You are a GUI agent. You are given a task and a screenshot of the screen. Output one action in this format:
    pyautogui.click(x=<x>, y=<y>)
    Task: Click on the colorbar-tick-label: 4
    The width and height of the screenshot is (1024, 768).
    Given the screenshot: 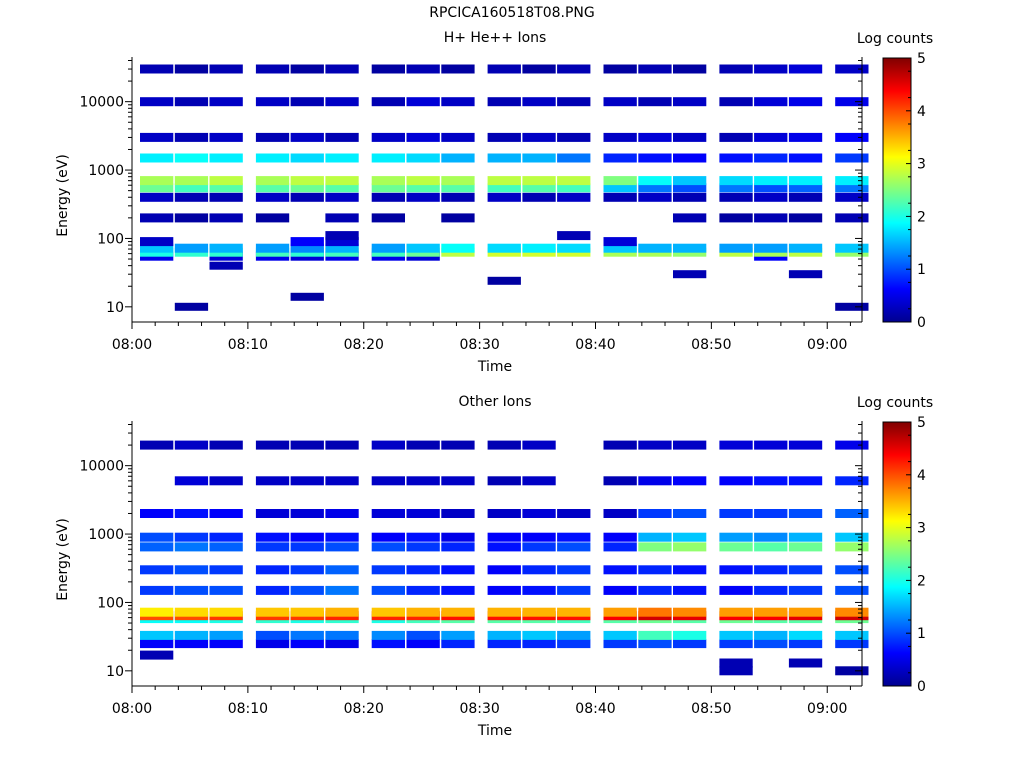 What is the action you would take?
    pyautogui.click(x=921, y=476)
    